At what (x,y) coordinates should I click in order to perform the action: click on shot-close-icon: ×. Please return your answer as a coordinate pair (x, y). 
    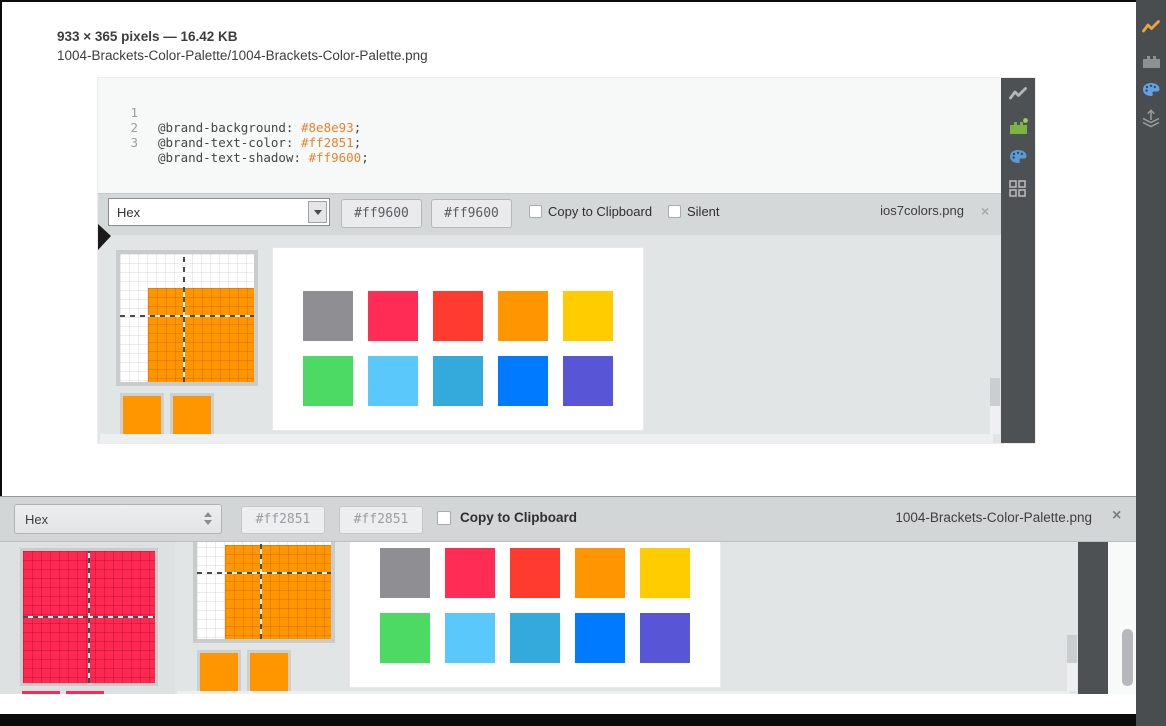
    Looking at the image, I should click on (985, 211).